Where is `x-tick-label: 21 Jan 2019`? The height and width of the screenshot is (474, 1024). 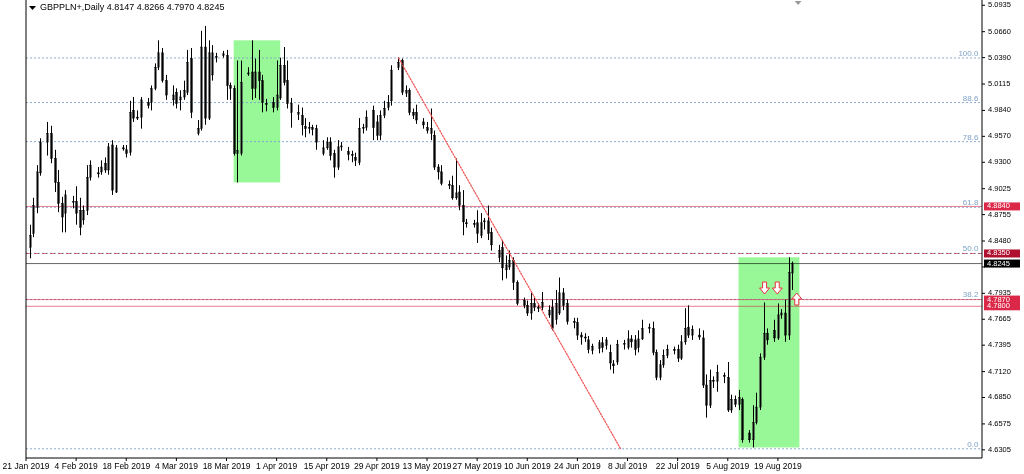 x-tick-label: 21 Jan 2019 is located at coordinates (26, 466).